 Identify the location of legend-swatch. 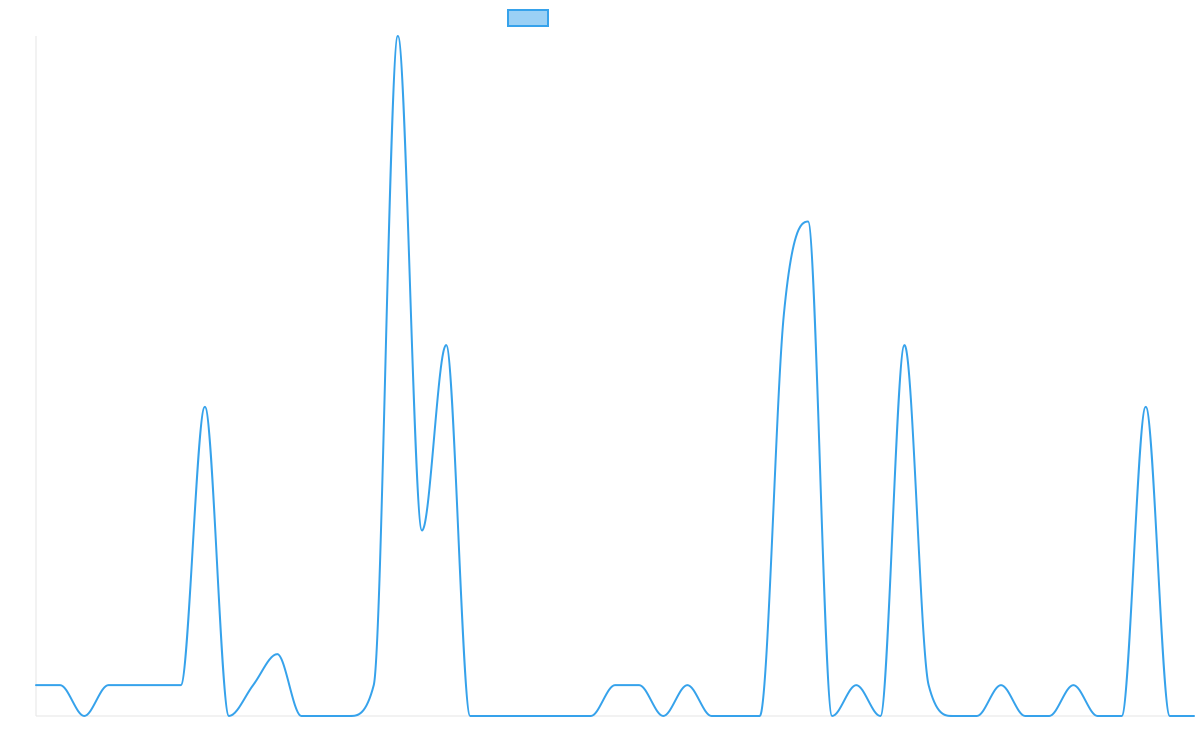
(528, 18).